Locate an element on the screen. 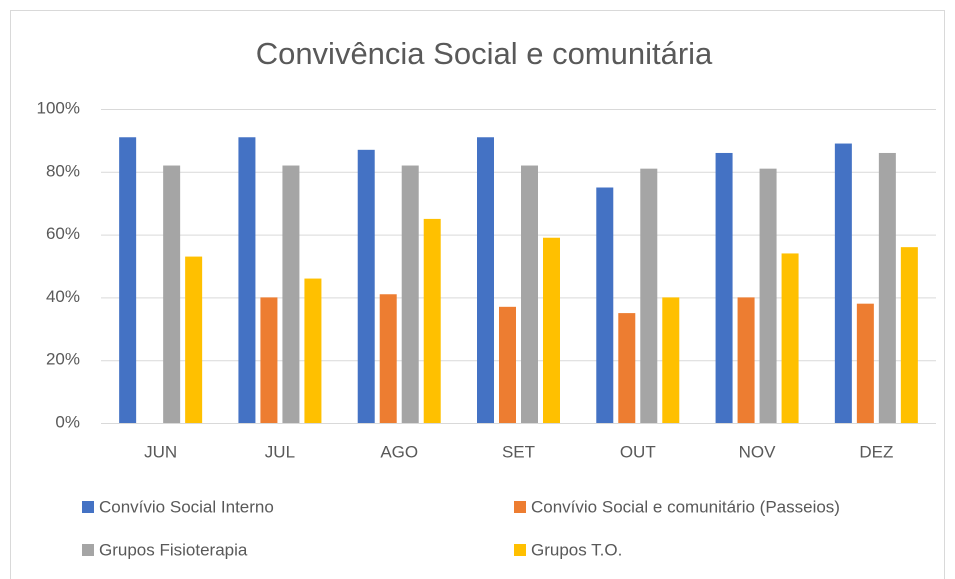 This screenshot has width=955, height=579. x-tick-label: DEZ is located at coordinates (876, 451).